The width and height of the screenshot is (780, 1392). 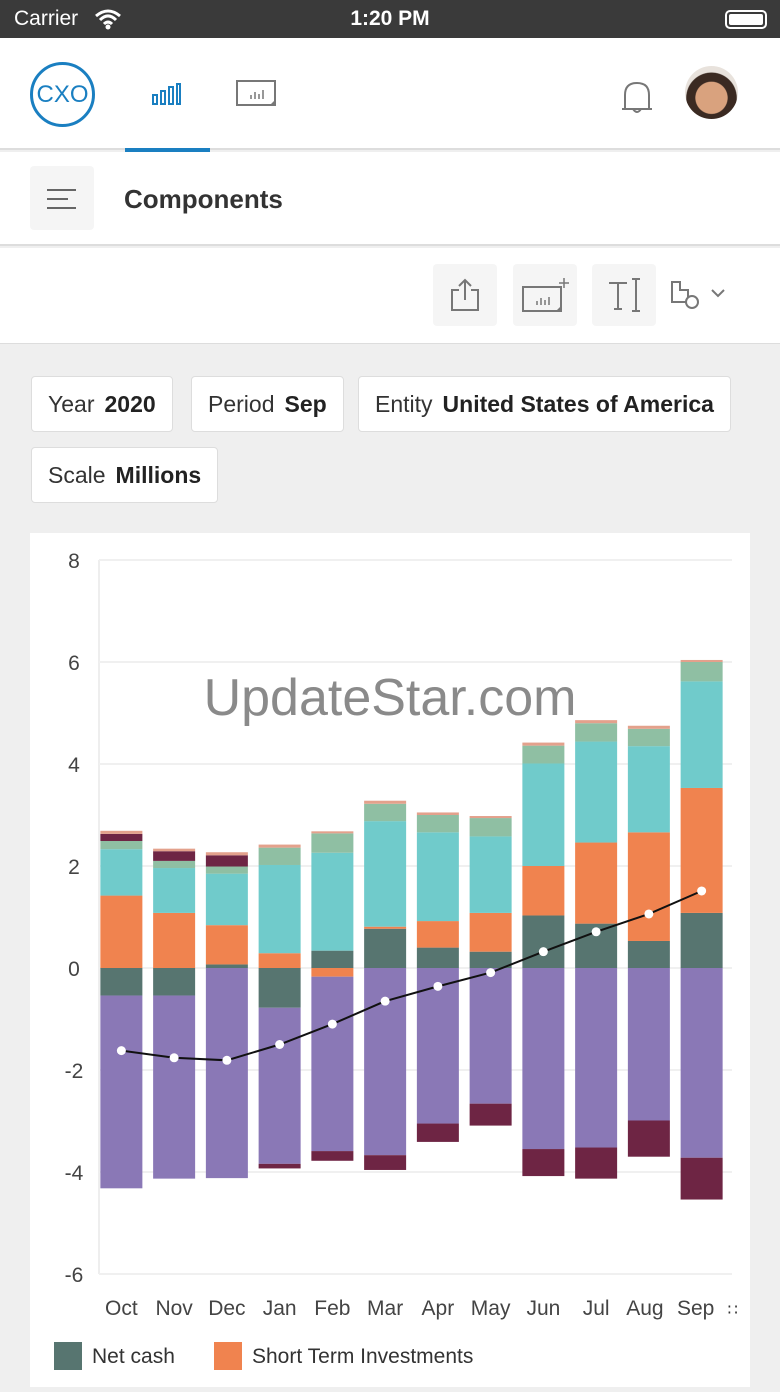 What do you see at coordinates (280, 1308) in the screenshot?
I see `x-tick-label: Jan` at bounding box center [280, 1308].